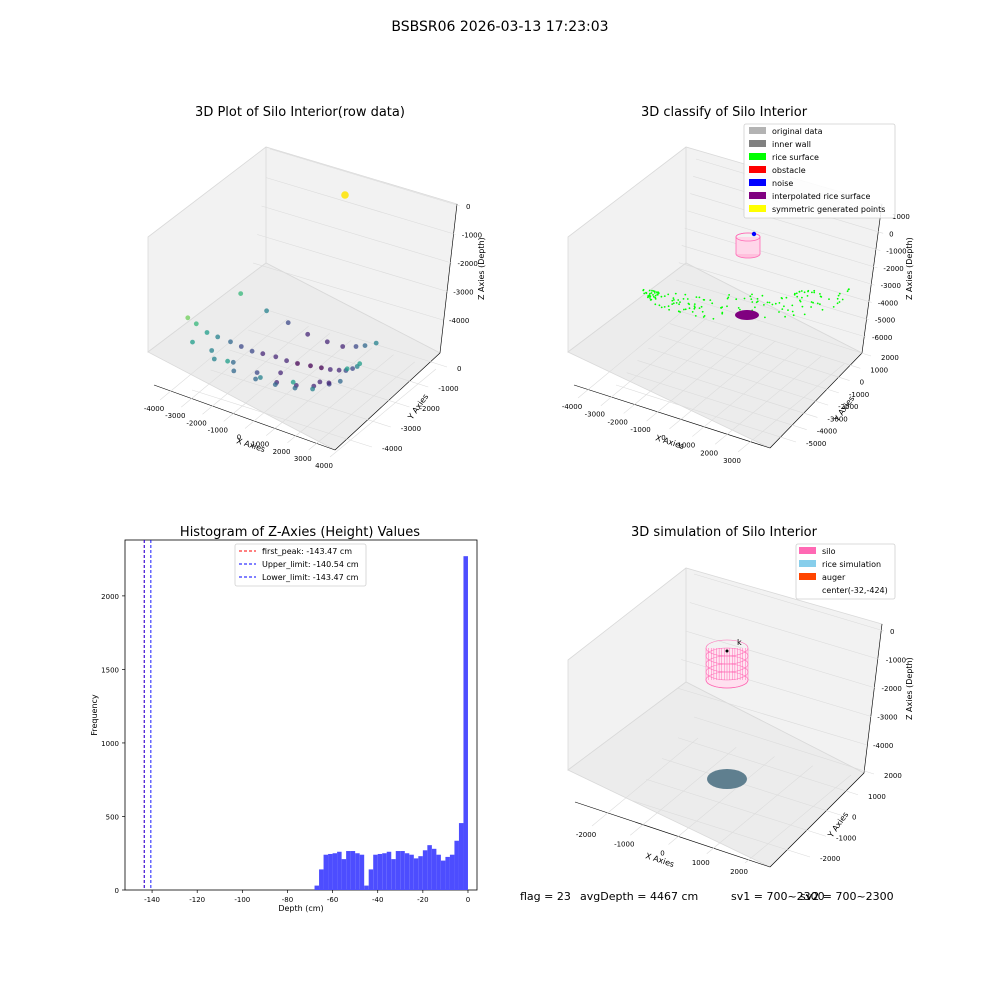 The image size is (1000, 1004). I want to click on panel4-auger-marker: k, so click(739, 642).